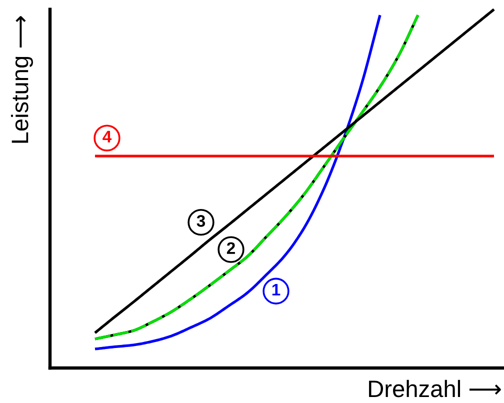 Image resolution: width=504 pixels, height=403 pixels. What do you see at coordinates (201, 221) in the screenshot?
I see `series-label: 3` at bounding box center [201, 221].